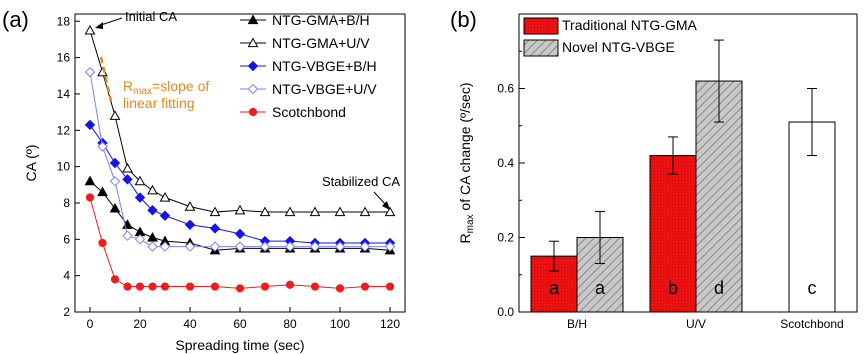 The height and width of the screenshot is (354, 864). What do you see at coordinates (361, 181) in the screenshot?
I see `stabilized-ca-text: Stabilized CA` at bounding box center [361, 181].